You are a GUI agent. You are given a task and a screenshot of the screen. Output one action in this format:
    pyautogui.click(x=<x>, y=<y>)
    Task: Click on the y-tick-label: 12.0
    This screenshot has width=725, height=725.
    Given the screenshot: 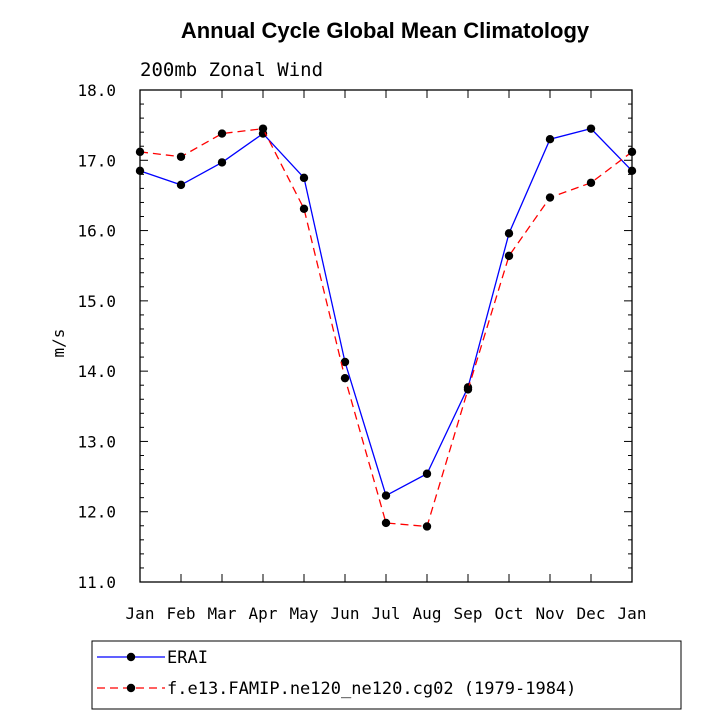 What is the action you would take?
    pyautogui.click(x=96, y=512)
    